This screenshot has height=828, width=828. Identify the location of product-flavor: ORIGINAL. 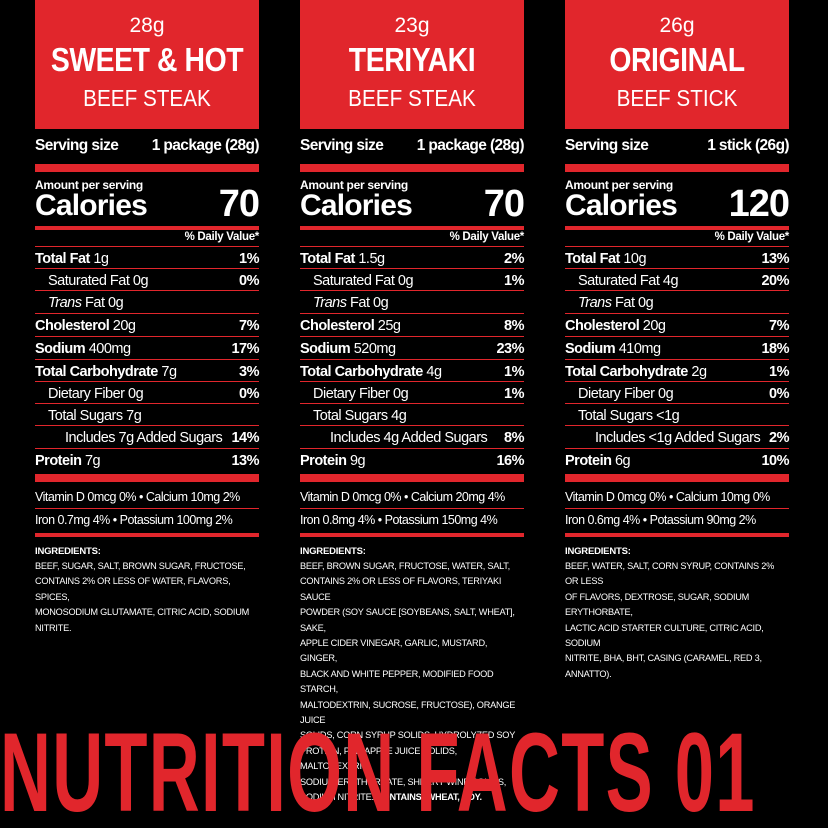
(677, 59).